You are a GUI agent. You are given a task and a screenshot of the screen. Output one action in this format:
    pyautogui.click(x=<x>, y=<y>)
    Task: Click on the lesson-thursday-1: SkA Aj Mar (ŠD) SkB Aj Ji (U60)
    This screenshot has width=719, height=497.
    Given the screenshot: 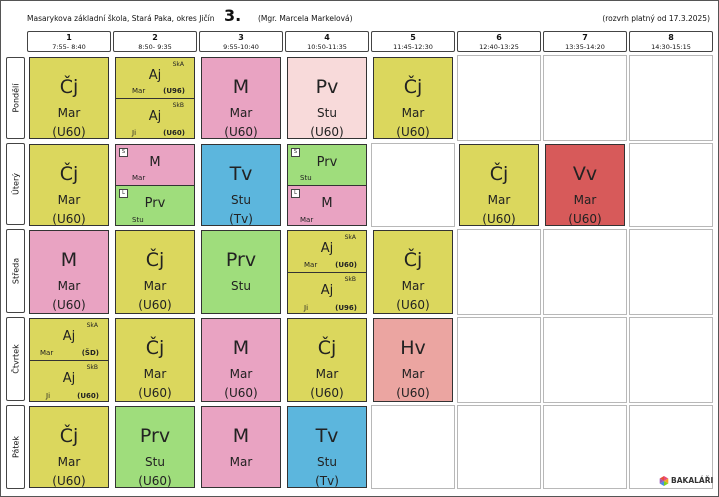 What is the action you would take?
    pyautogui.click(x=69, y=360)
    